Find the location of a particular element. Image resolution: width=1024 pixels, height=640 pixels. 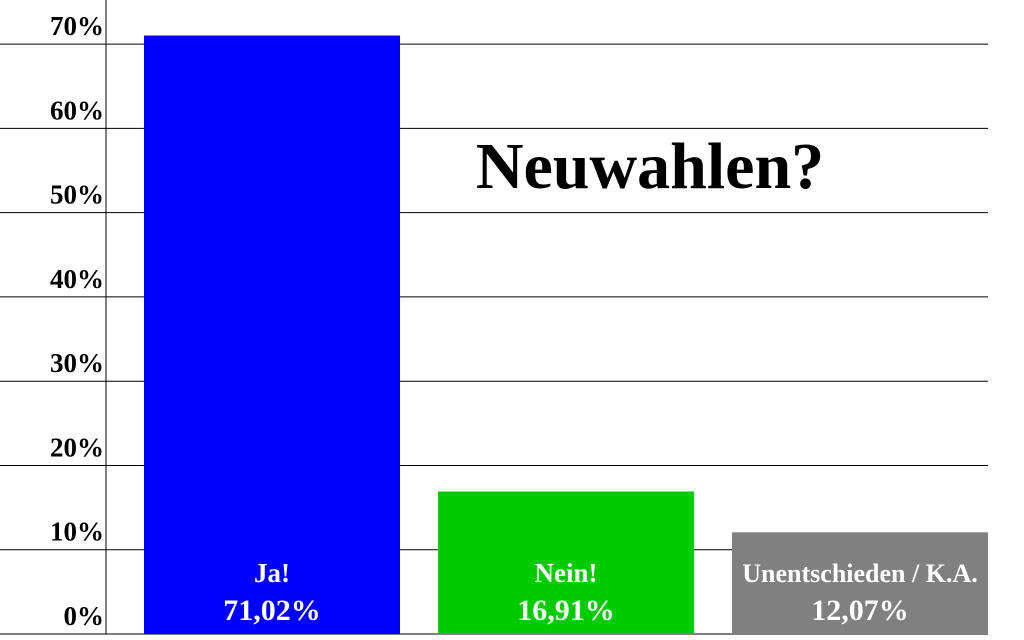

y-tick-label: 50% is located at coordinates (77, 195).